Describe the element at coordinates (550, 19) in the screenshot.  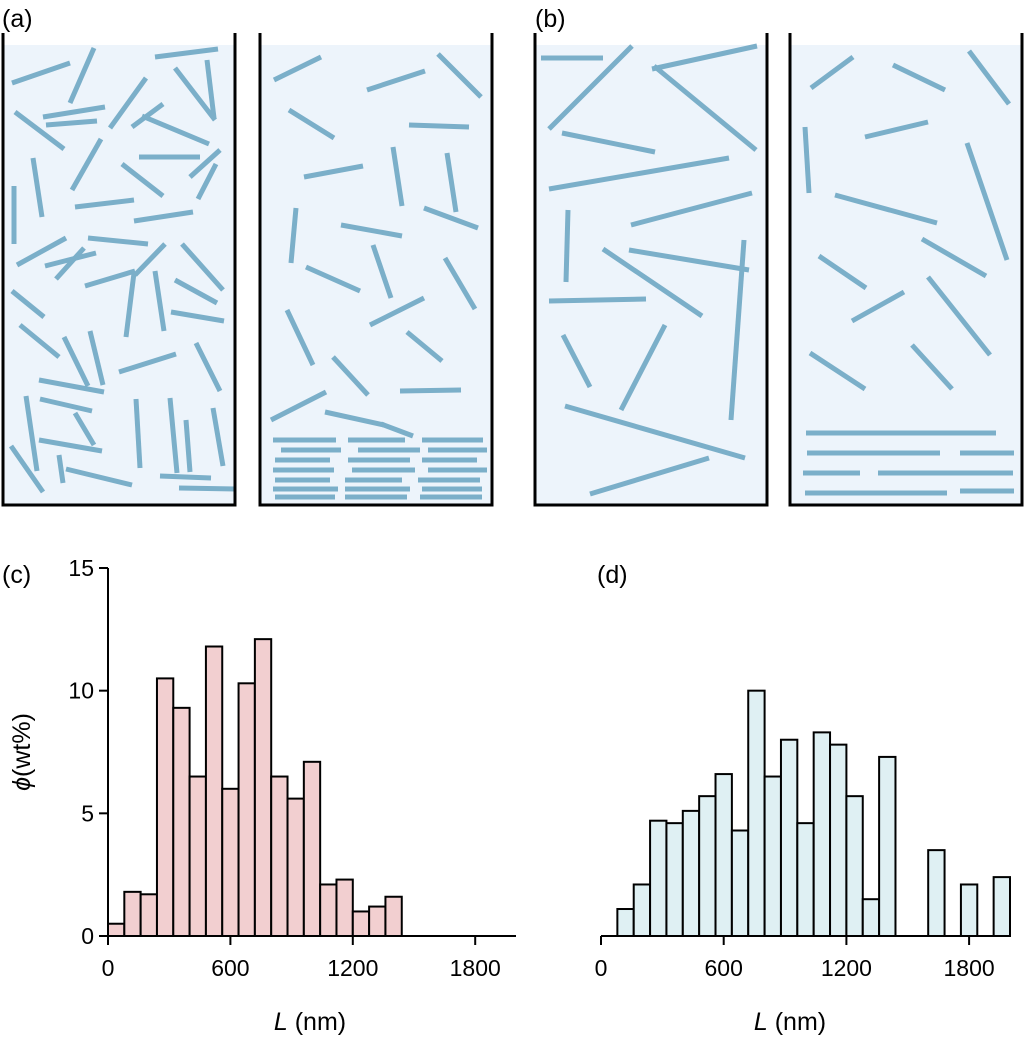
I see `panel-label-b: (b)` at that location.